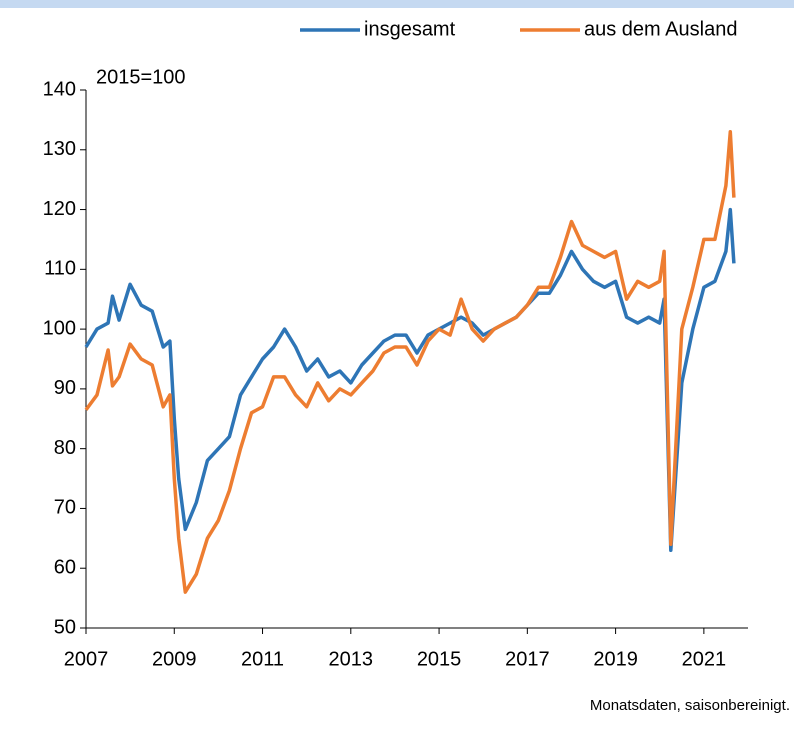 The height and width of the screenshot is (740, 794). I want to click on x-tick-label: 2019, so click(615, 659).